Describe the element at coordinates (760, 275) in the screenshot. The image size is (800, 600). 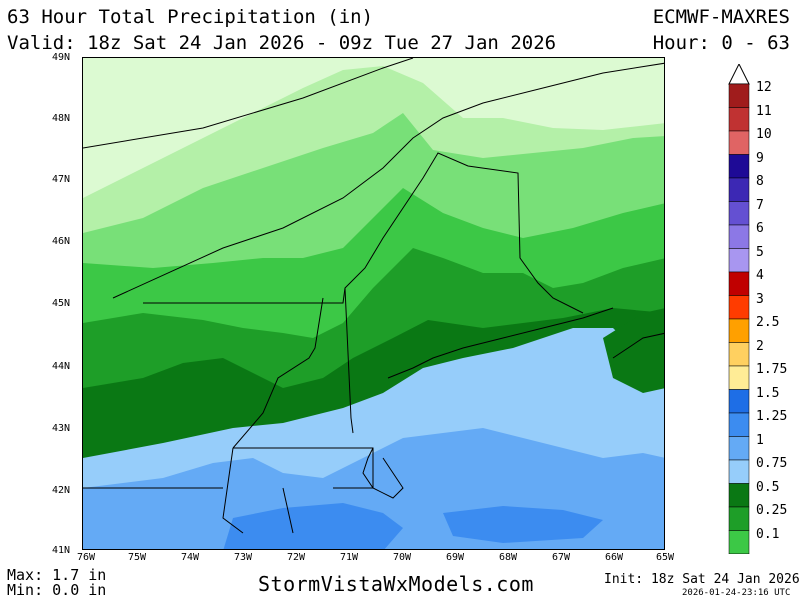
I see `legend-label: 4` at that location.